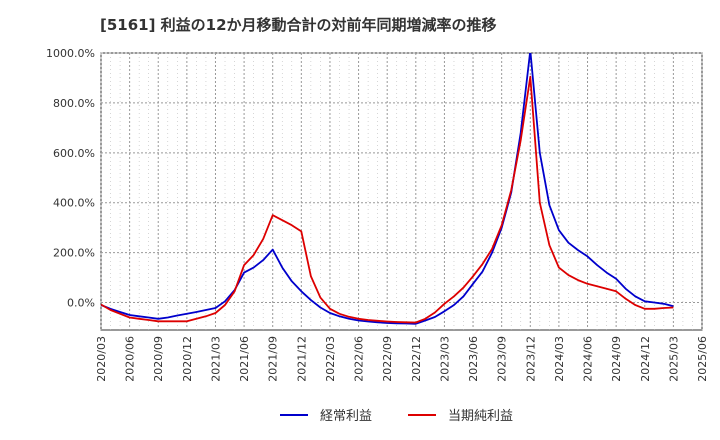  What do you see at coordinates (273, 359) in the screenshot?
I see `x-tick-label: 2021/09` at bounding box center [273, 359].